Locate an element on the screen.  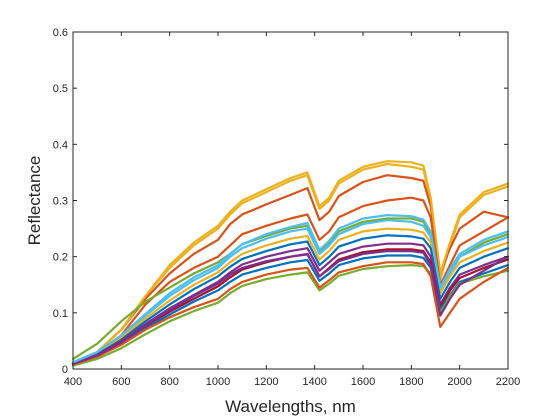
y-tick-label: 0.2 is located at coordinates (60, 258).